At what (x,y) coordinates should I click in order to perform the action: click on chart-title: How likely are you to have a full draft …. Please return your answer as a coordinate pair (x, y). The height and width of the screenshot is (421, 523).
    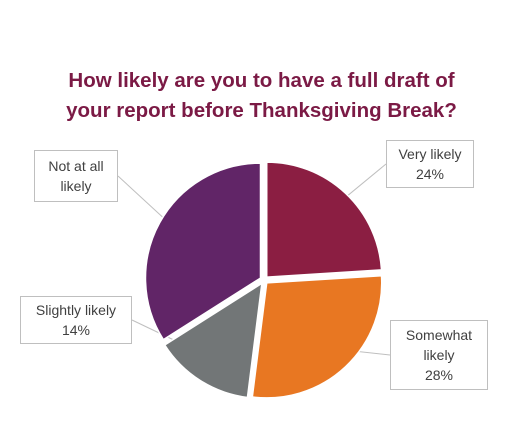
    Looking at the image, I should click on (261, 96).